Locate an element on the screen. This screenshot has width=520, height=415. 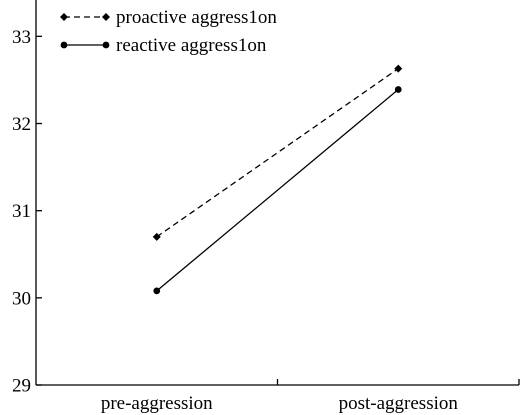
y-tick-label: 29 is located at coordinates (21, 386).